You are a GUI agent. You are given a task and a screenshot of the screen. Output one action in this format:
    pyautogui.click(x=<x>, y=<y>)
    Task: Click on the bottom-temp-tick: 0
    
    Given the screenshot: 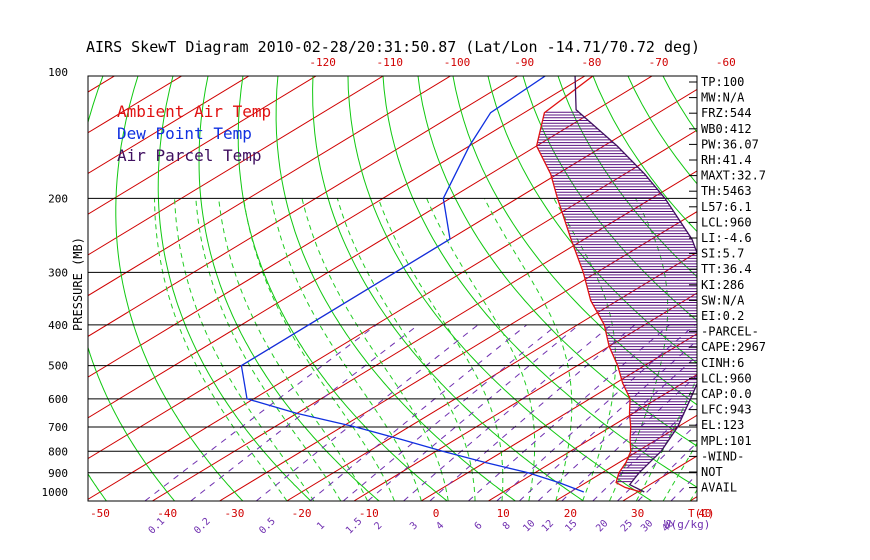 What is the action you would take?
    pyautogui.click(x=436, y=513)
    